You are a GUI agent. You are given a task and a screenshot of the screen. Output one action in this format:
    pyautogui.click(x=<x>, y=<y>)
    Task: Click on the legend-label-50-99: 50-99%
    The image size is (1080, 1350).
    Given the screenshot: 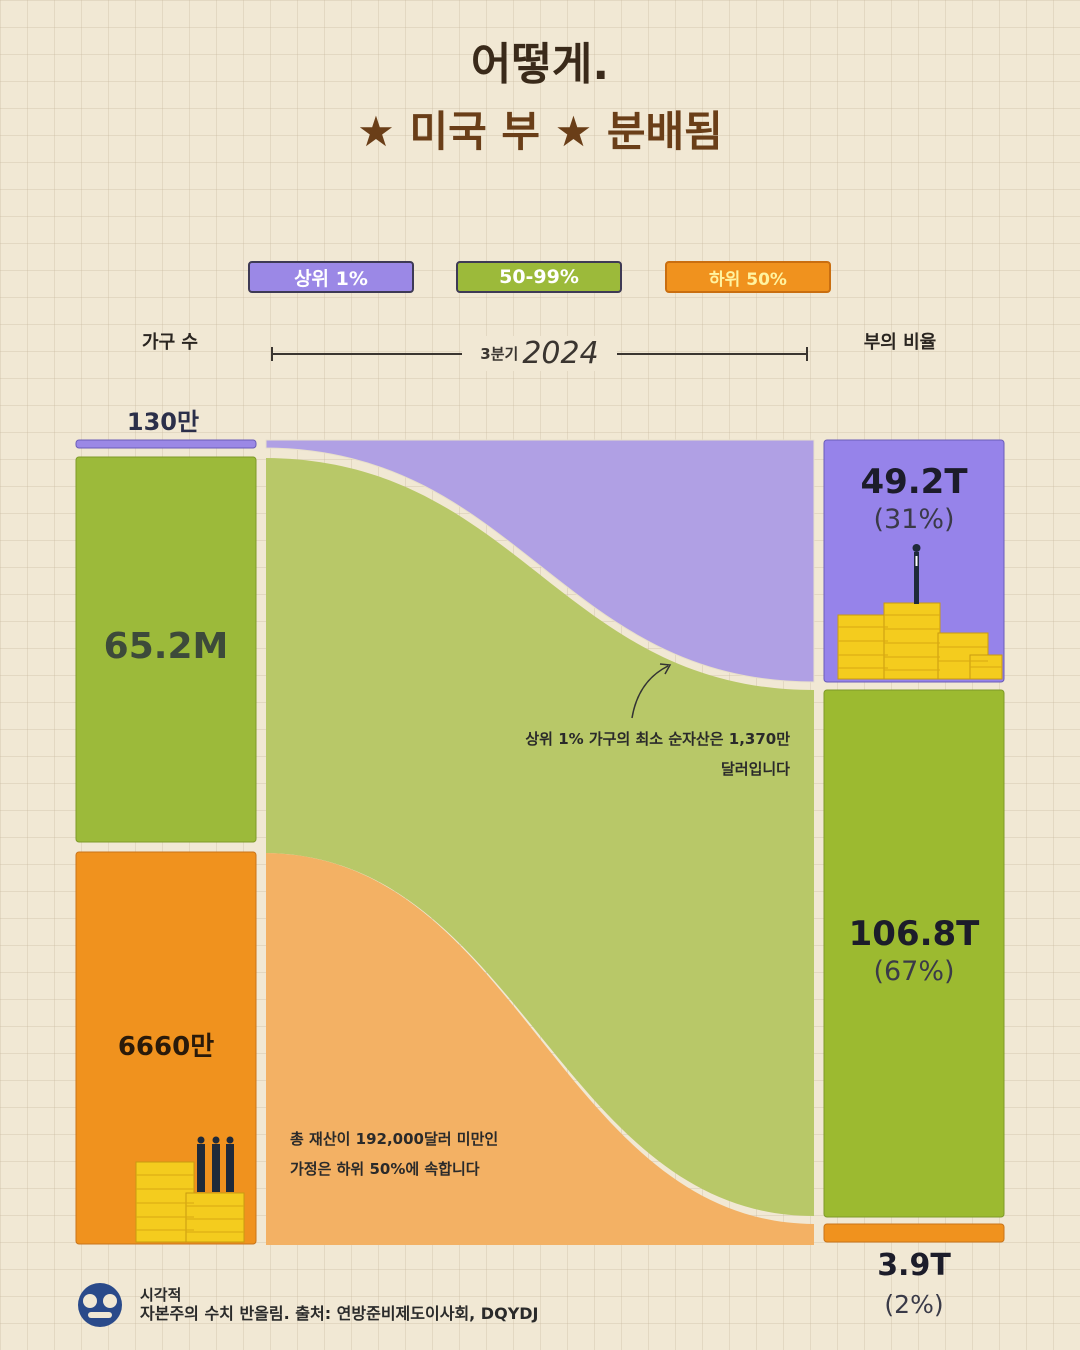 What is the action you would take?
    pyautogui.click(x=539, y=277)
    